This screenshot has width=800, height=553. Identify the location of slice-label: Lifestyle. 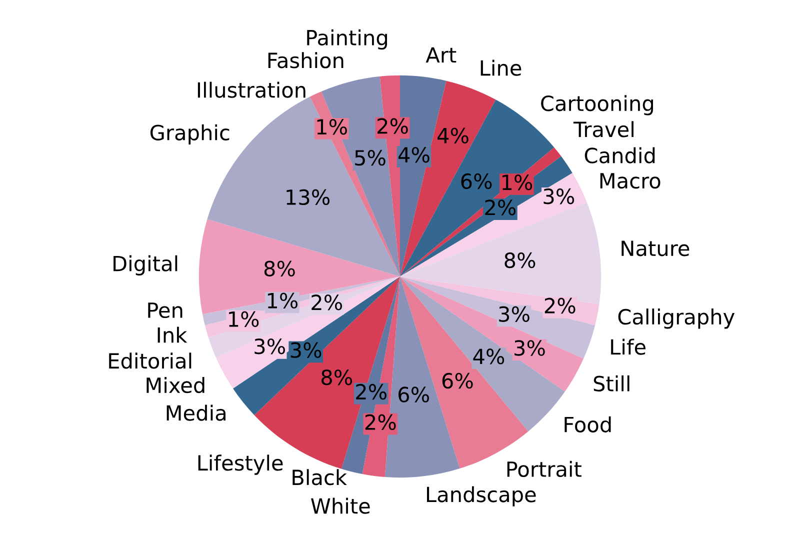
(240, 464).